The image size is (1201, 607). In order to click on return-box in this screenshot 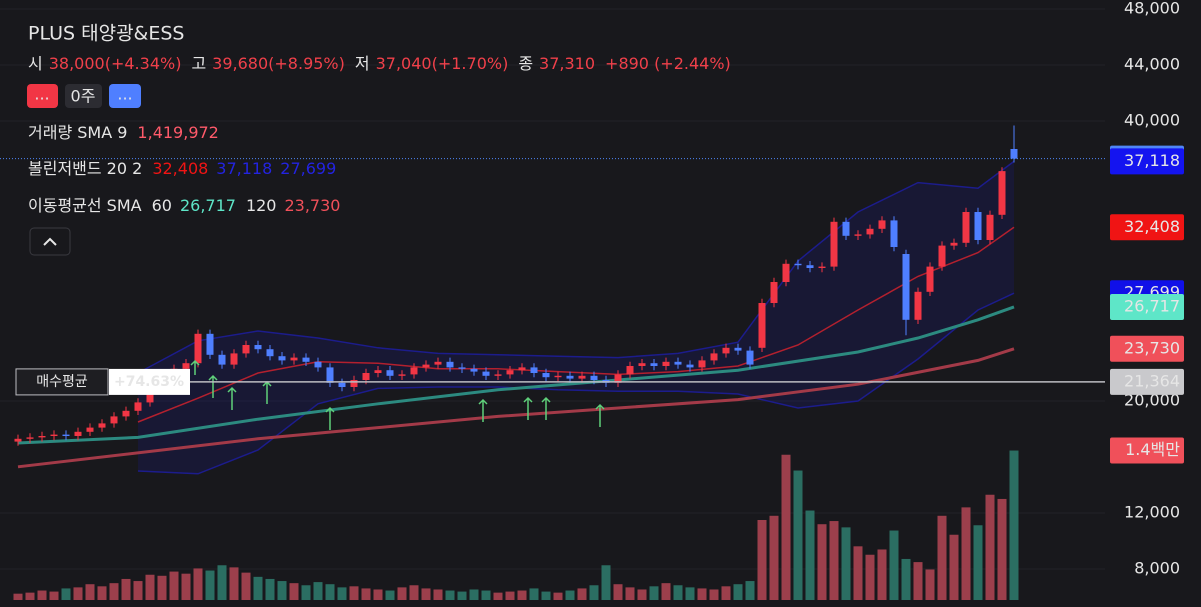, I will do `click(149, 381)`.